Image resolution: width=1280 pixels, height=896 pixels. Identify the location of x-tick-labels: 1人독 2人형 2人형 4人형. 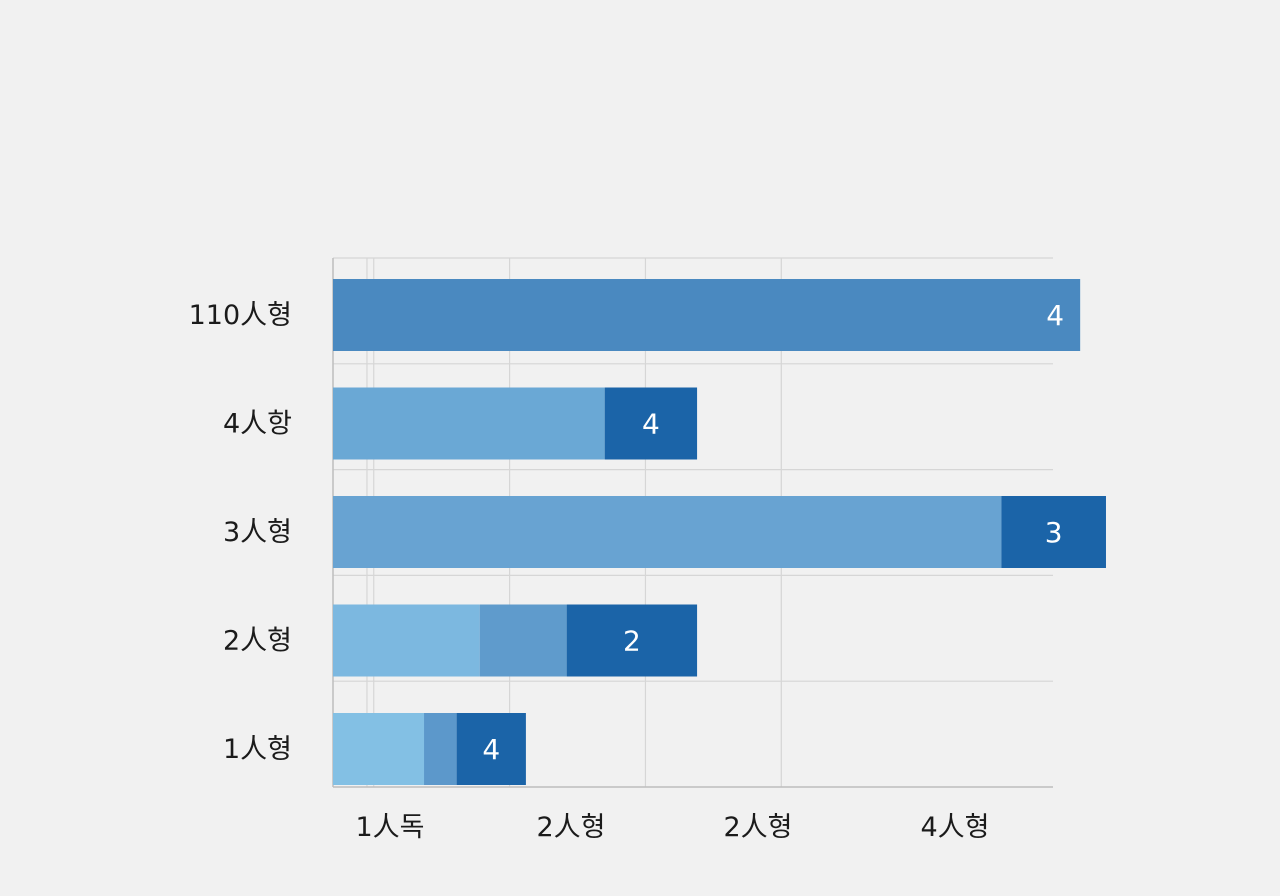
(672, 827).